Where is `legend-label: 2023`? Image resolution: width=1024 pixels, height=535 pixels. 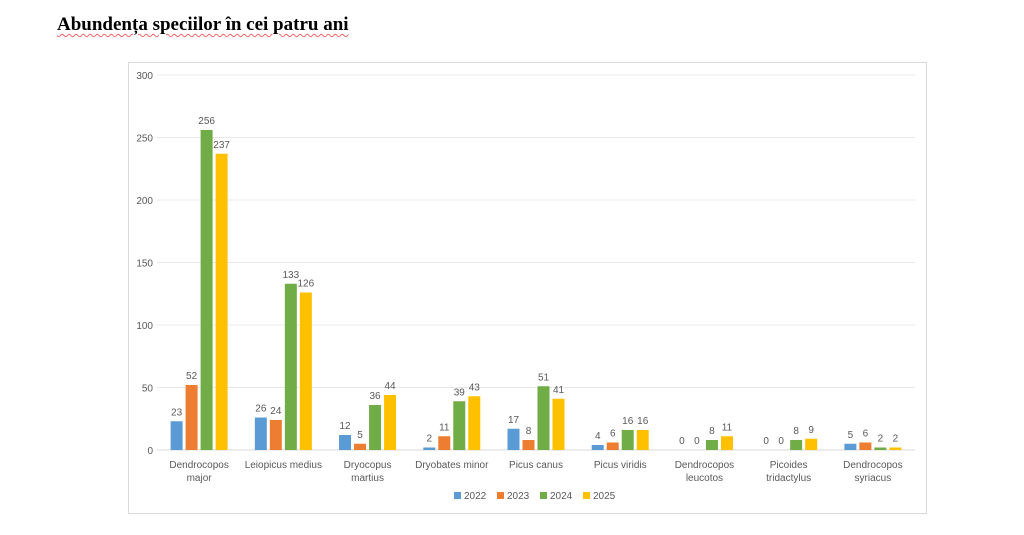 legend-label: 2023 is located at coordinates (518, 496).